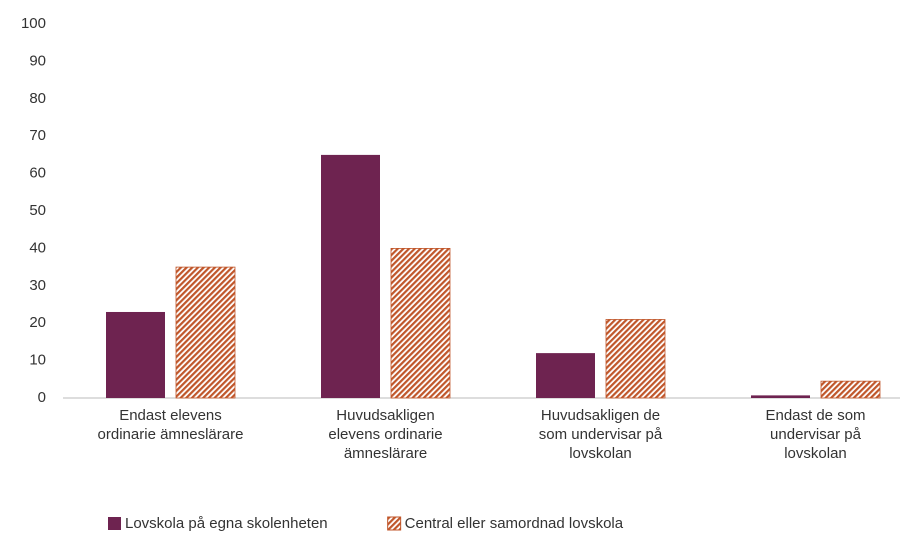 The height and width of the screenshot is (541, 910). What do you see at coordinates (37, 322) in the screenshot?
I see `y-tick-label: 20` at bounding box center [37, 322].